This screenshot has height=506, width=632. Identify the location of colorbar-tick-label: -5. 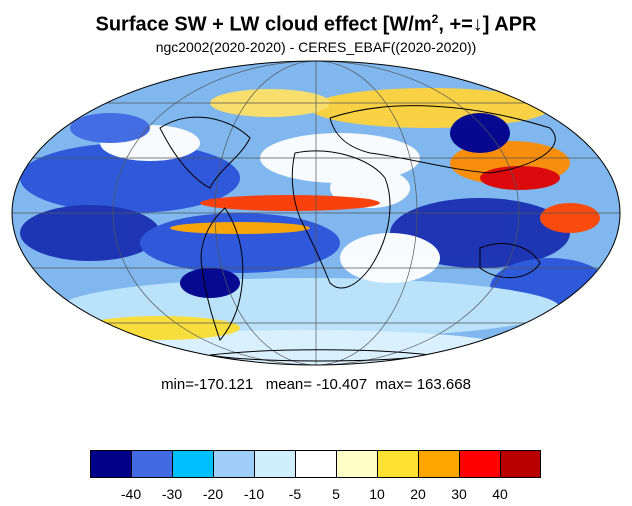
(295, 494).